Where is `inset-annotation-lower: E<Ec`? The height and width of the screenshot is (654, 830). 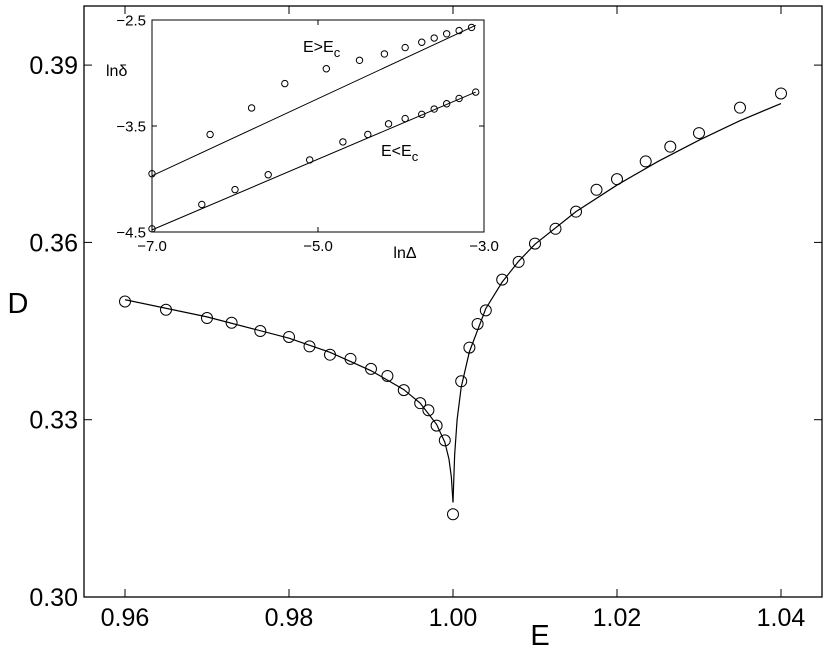
inset-annotation-lower: E<Ec is located at coordinates (400, 153).